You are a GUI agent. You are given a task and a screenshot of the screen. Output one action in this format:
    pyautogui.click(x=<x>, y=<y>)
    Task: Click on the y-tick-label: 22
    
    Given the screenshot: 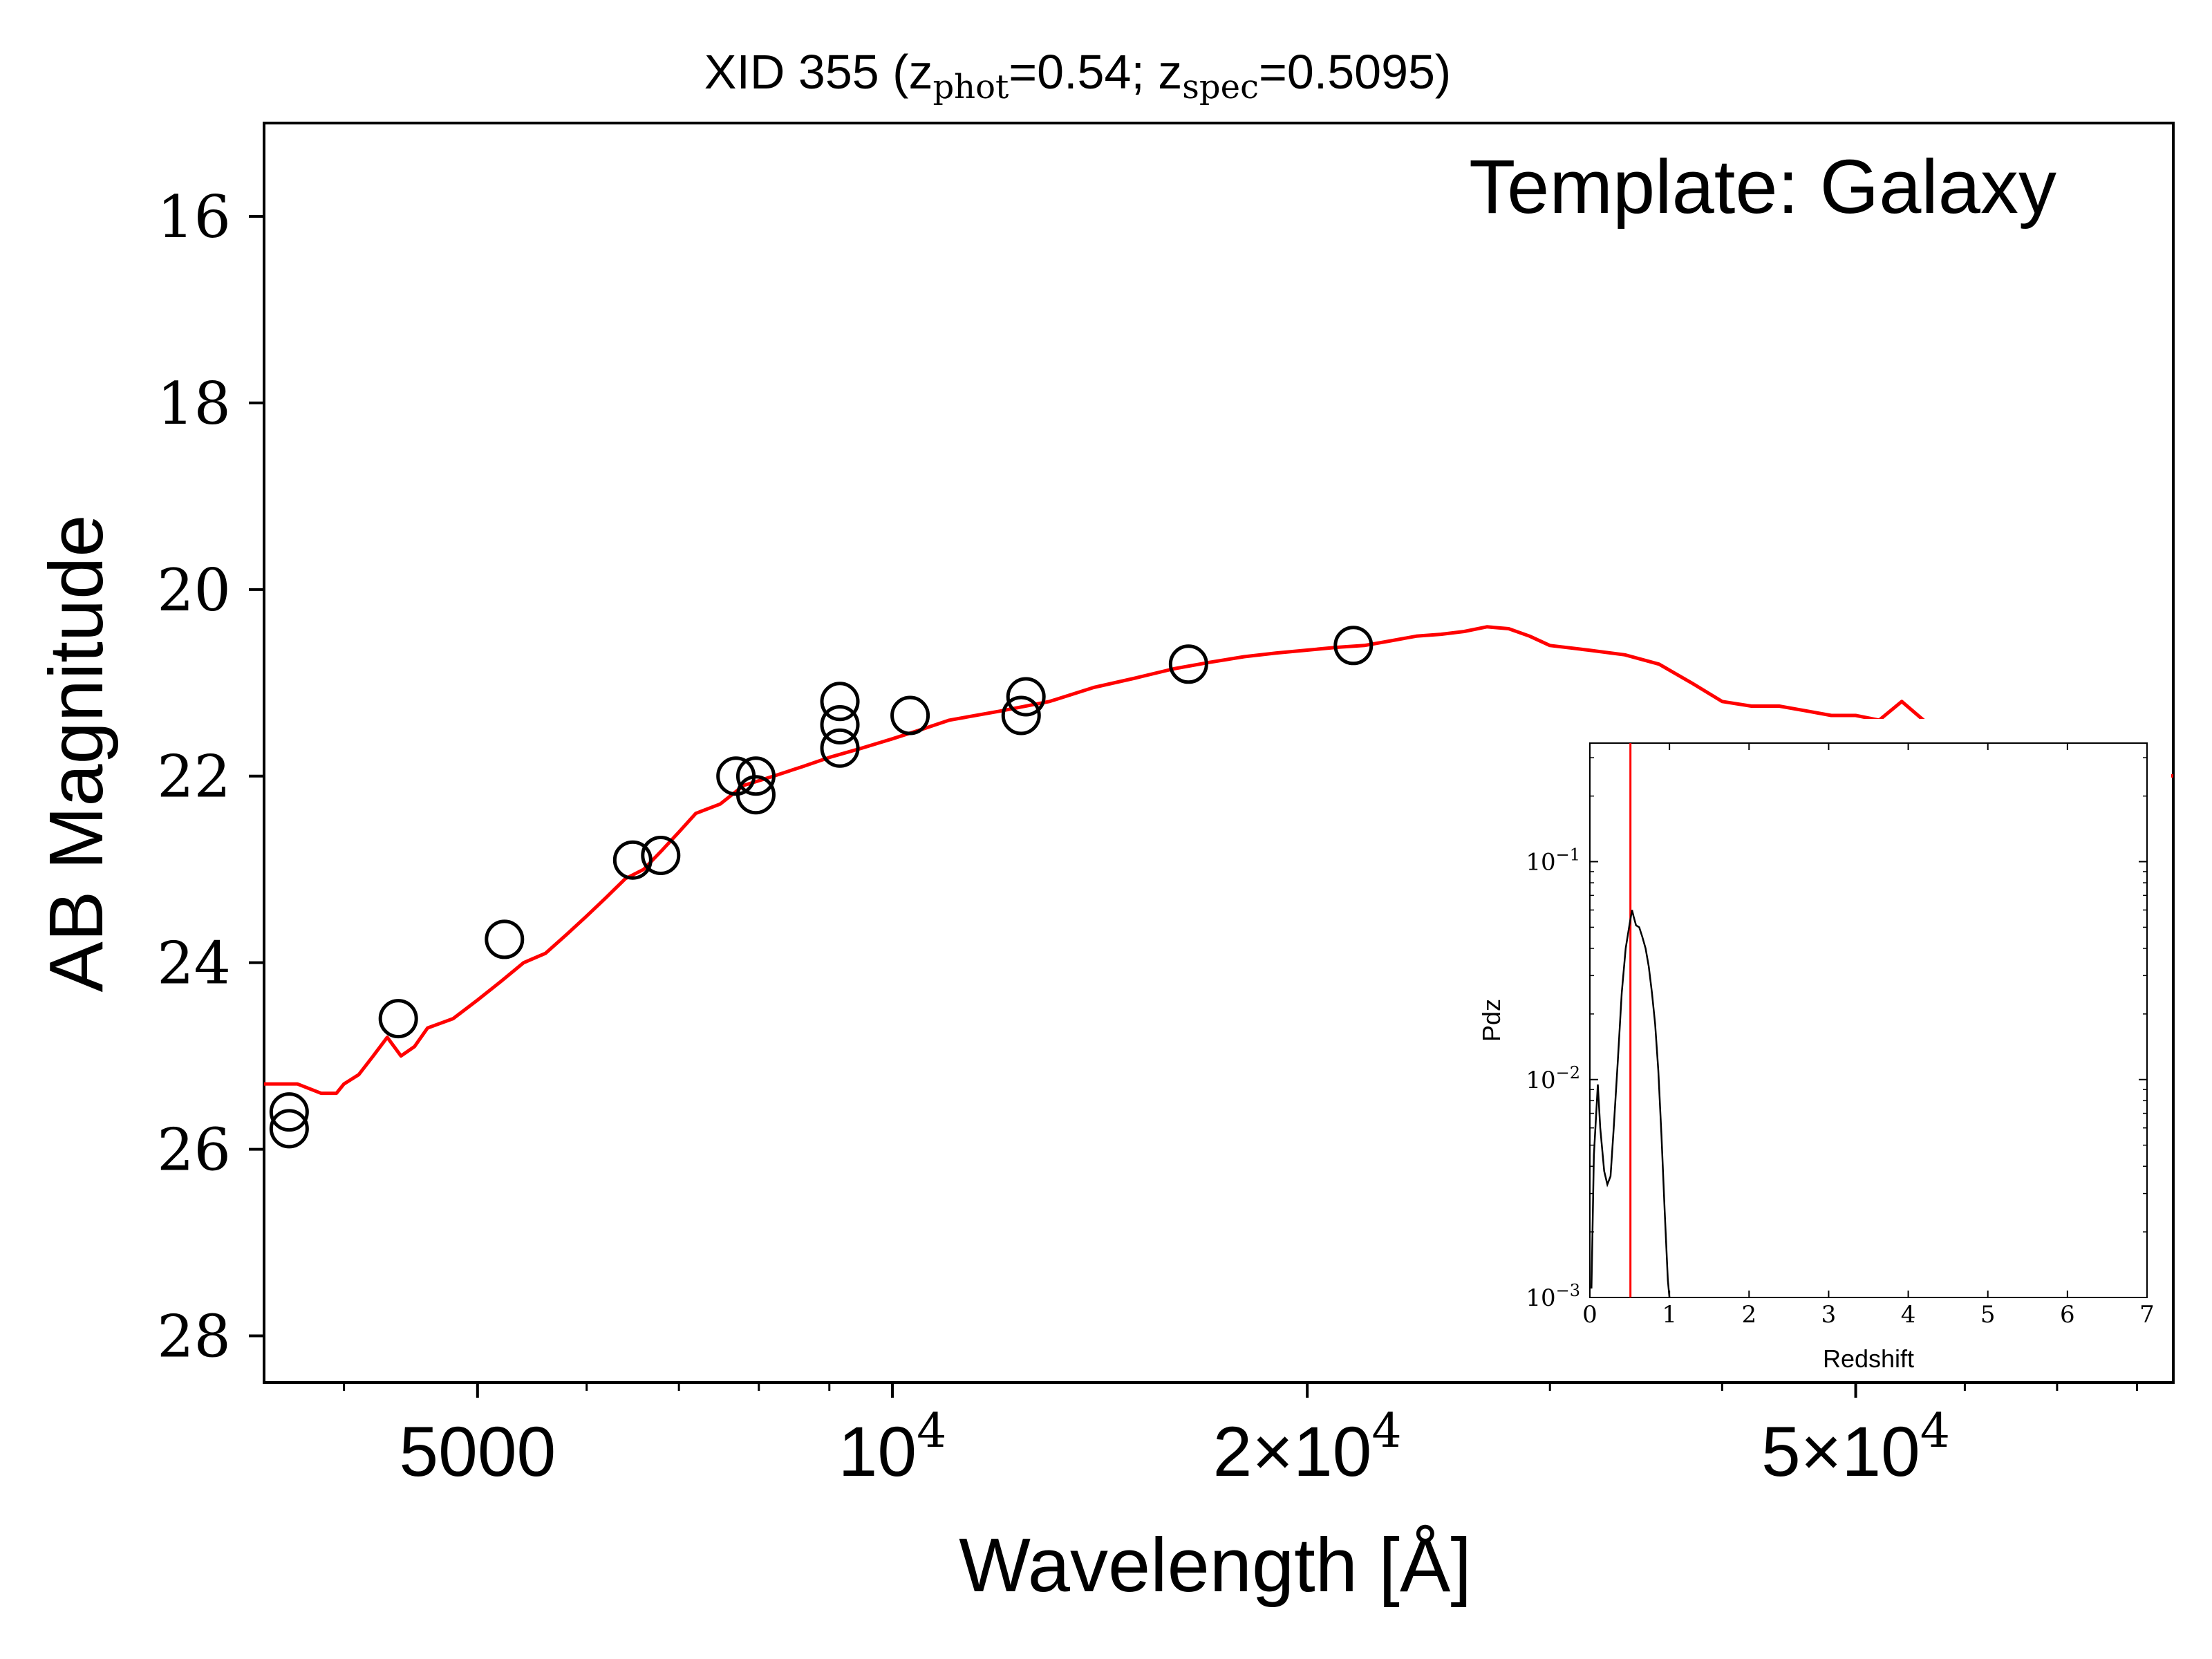 What is the action you would take?
    pyautogui.click(x=194, y=777)
    